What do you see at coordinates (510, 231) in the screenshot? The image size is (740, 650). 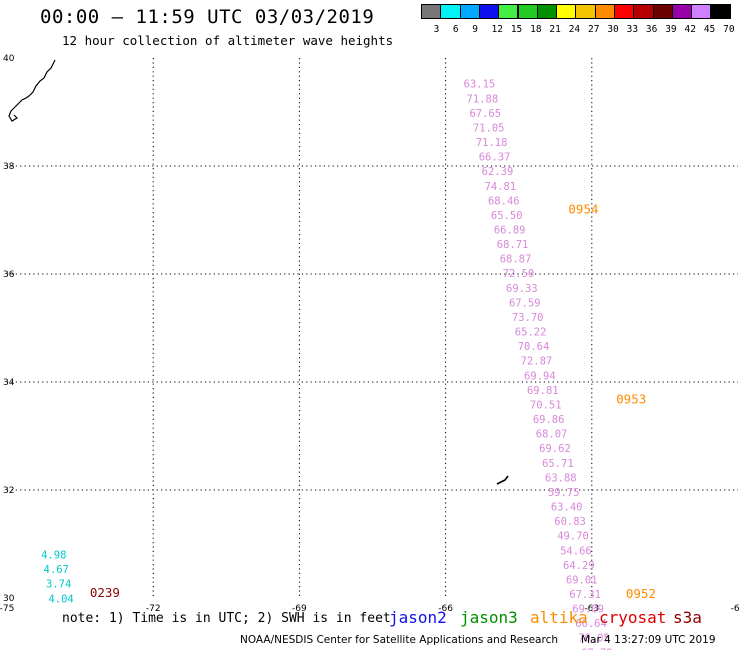 I see `swh-value: 66.89` at bounding box center [510, 231].